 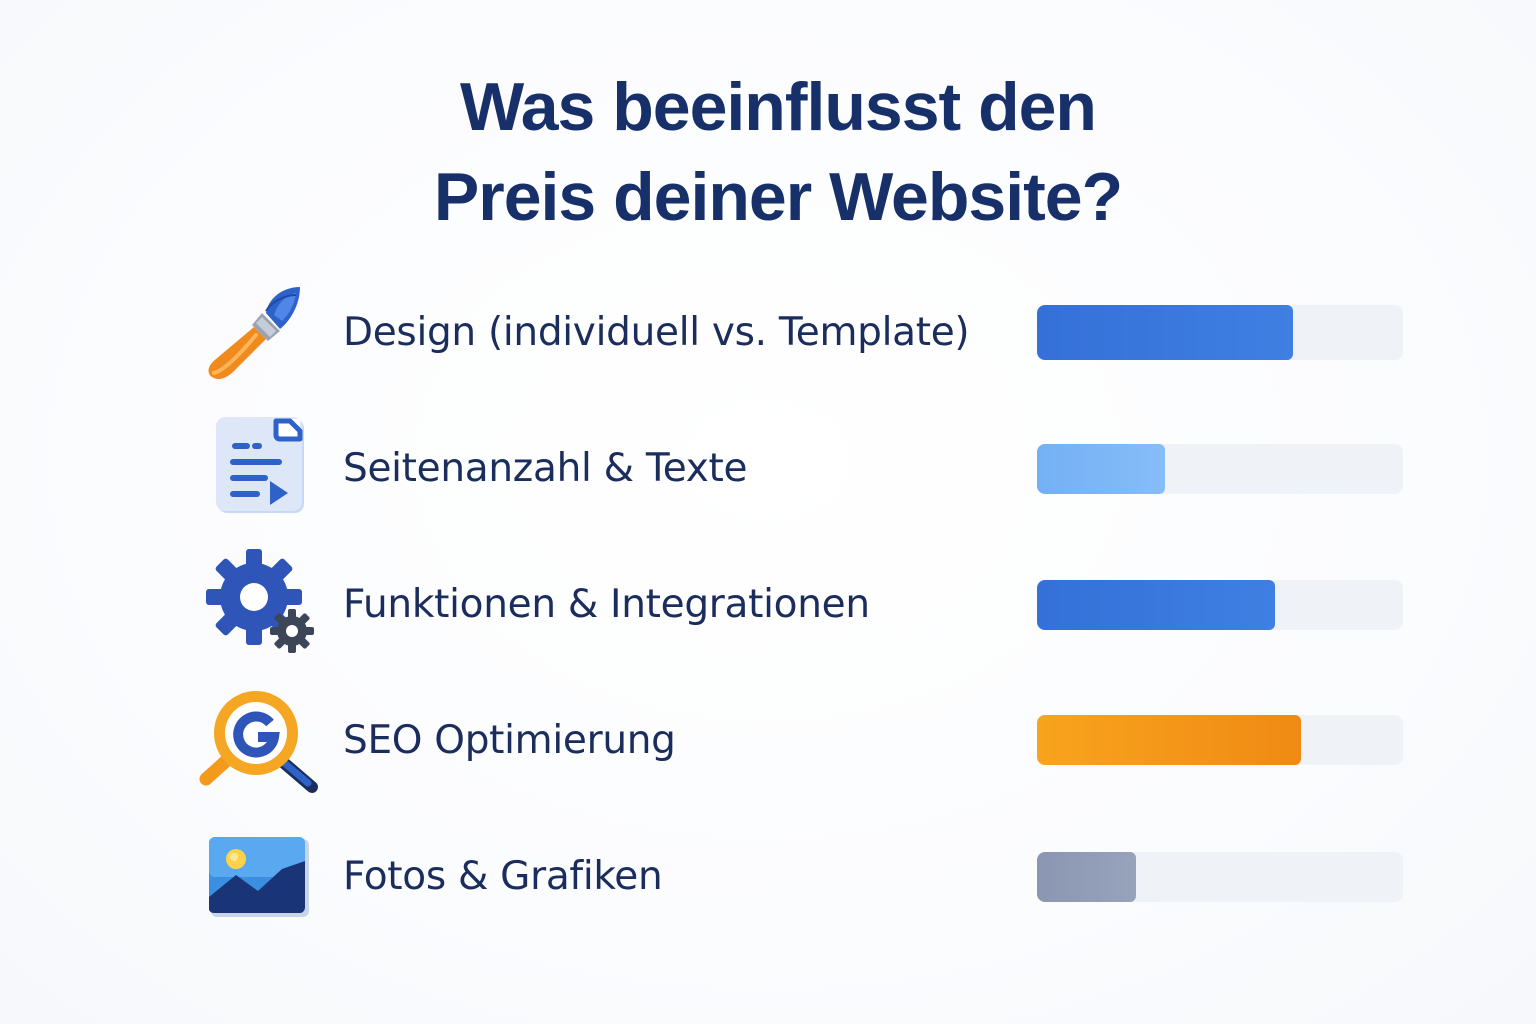 I want to click on image-icon, so click(x=258, y=877).